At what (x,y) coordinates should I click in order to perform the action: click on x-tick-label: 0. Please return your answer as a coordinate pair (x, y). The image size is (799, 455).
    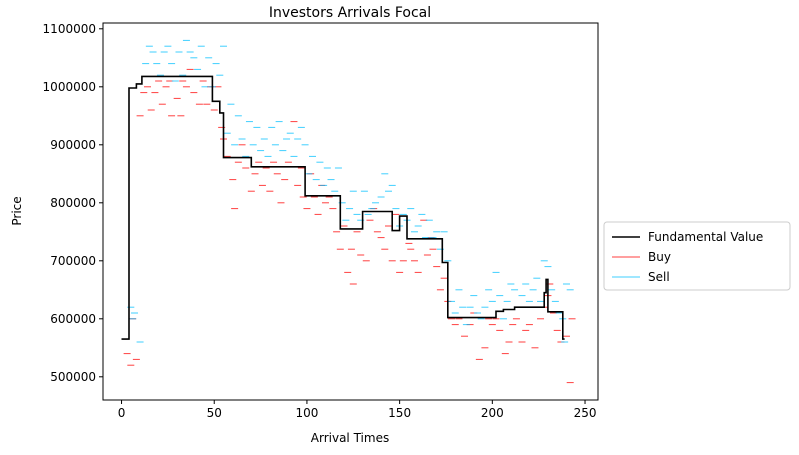
    Looking at the image, I should click on (122, 413).